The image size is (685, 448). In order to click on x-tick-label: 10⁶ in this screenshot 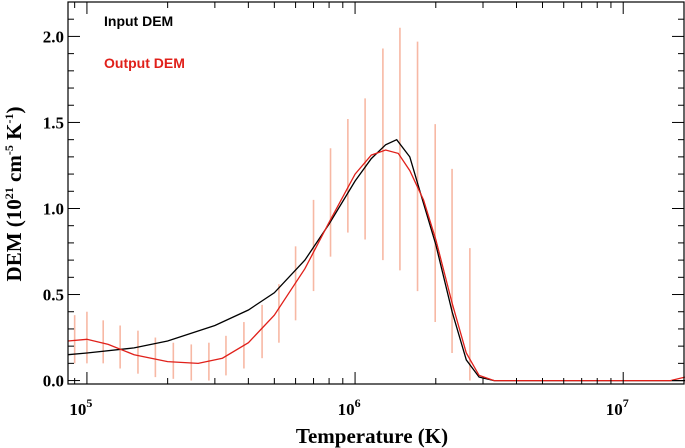, I will do `click(349, 407)`.